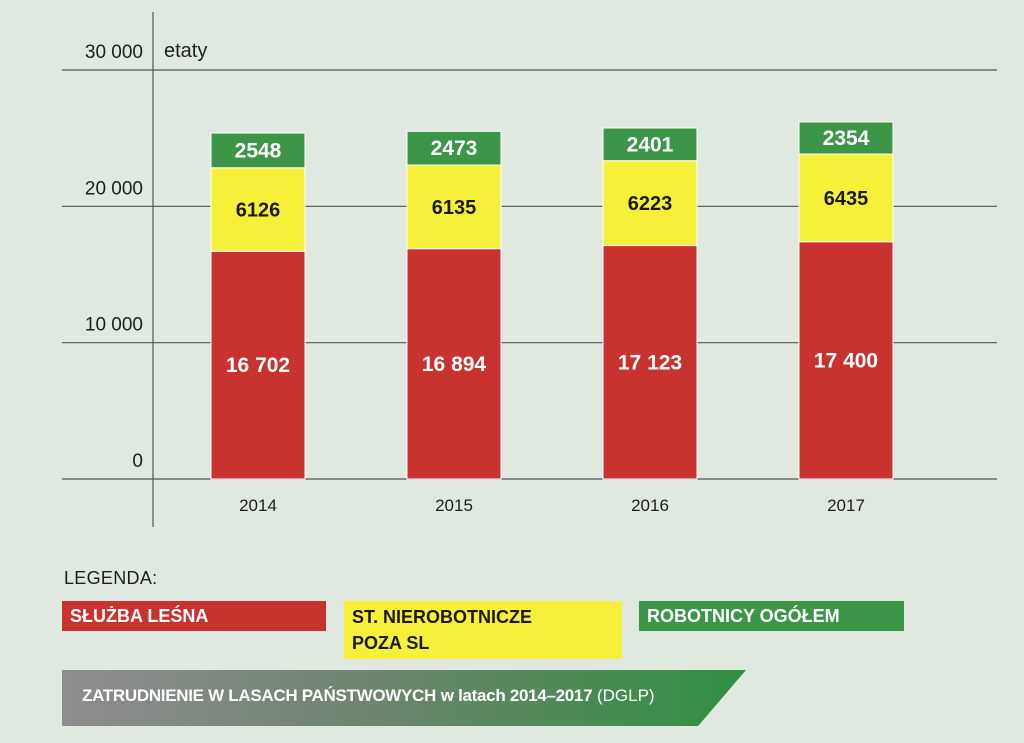 This screenshot has height=743, width=1024. What do you see at coordinates (454, 208) in the screenshot?
I see `bar-value-label: 6135` at bounding box center [454, 208].